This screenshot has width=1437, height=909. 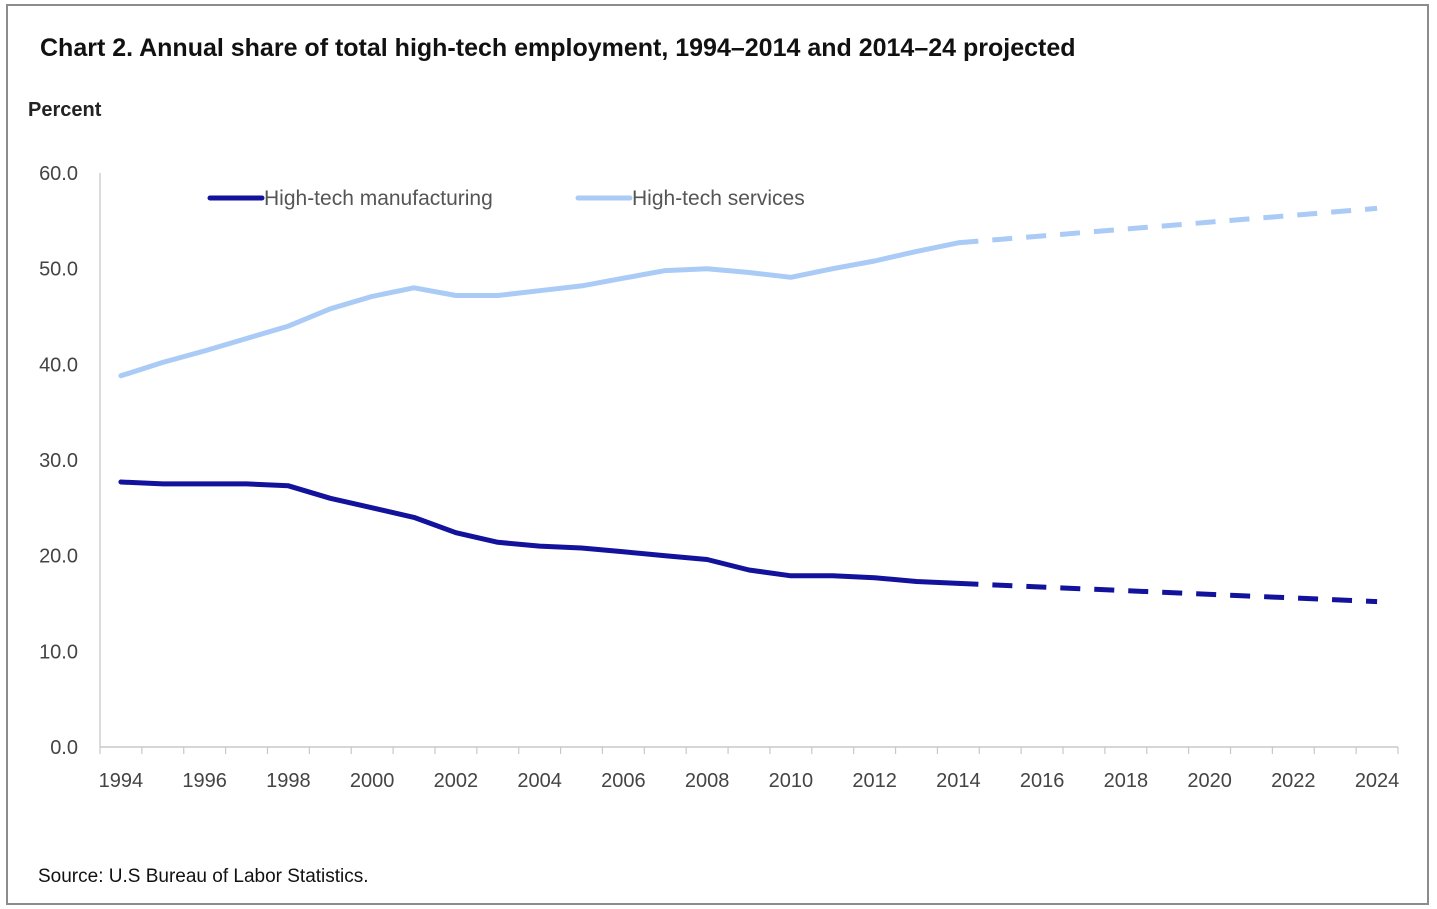 What do you see at coordinates (791, 781) in the screenshot?
I see `x-tick-label-8: 2010` at bounding box center [791, 781].